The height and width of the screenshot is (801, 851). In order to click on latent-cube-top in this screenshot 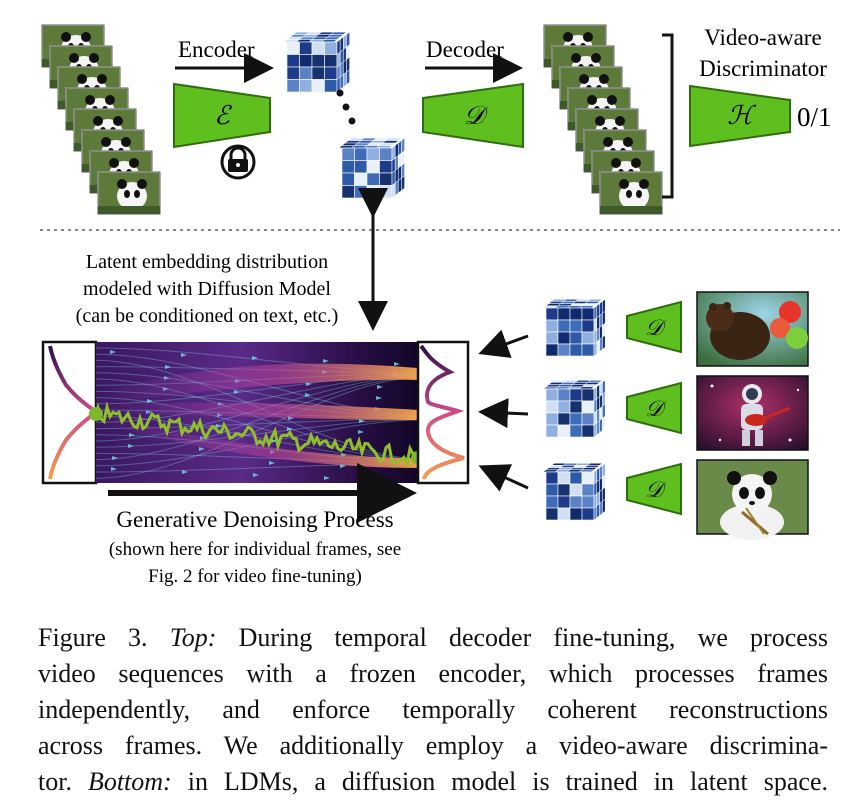, I will do `click(316, 62)`.